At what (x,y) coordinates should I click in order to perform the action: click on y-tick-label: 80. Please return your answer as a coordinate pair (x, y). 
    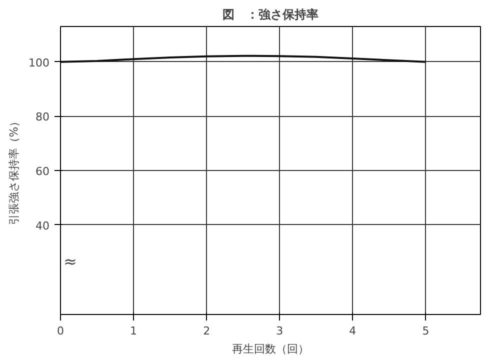
    Looking at the image, I should click on (43, 117).